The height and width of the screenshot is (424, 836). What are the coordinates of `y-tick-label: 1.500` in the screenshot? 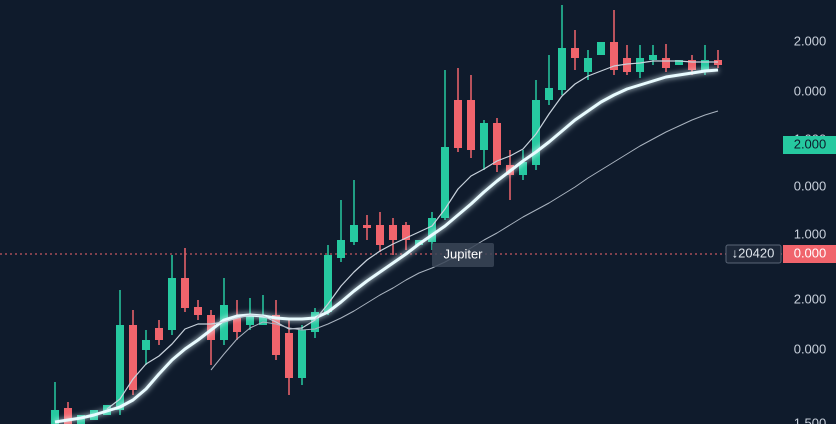 It's located at (810, 419).